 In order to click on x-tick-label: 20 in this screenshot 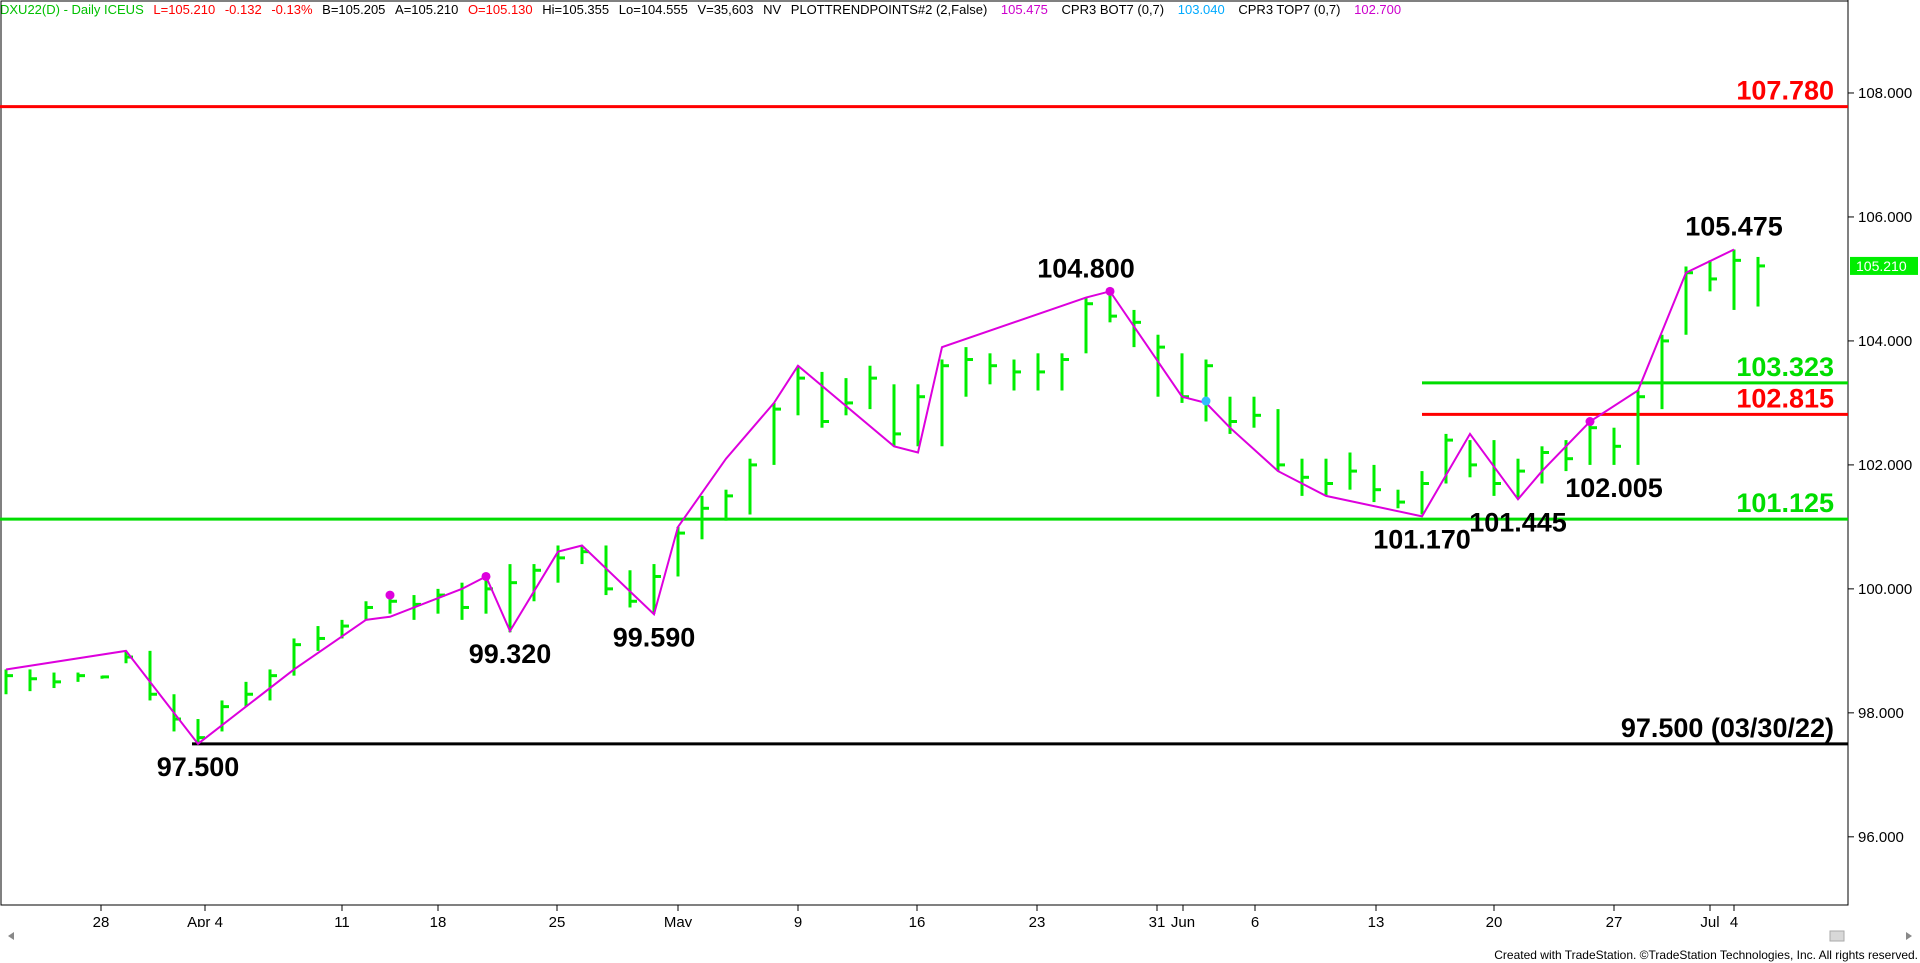, I will do `click(1494, 922)`.